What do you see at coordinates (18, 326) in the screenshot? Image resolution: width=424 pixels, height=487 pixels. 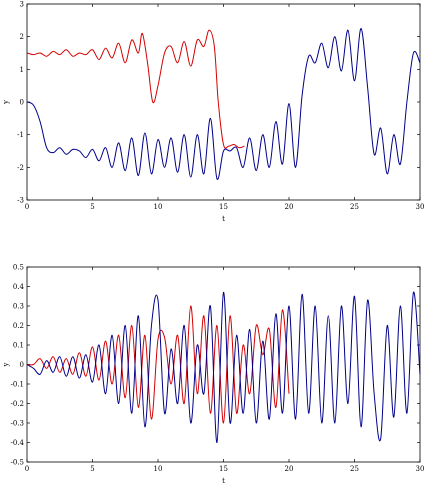 I see `y-tick-label: 0.2` at bounding box center [18, 326].